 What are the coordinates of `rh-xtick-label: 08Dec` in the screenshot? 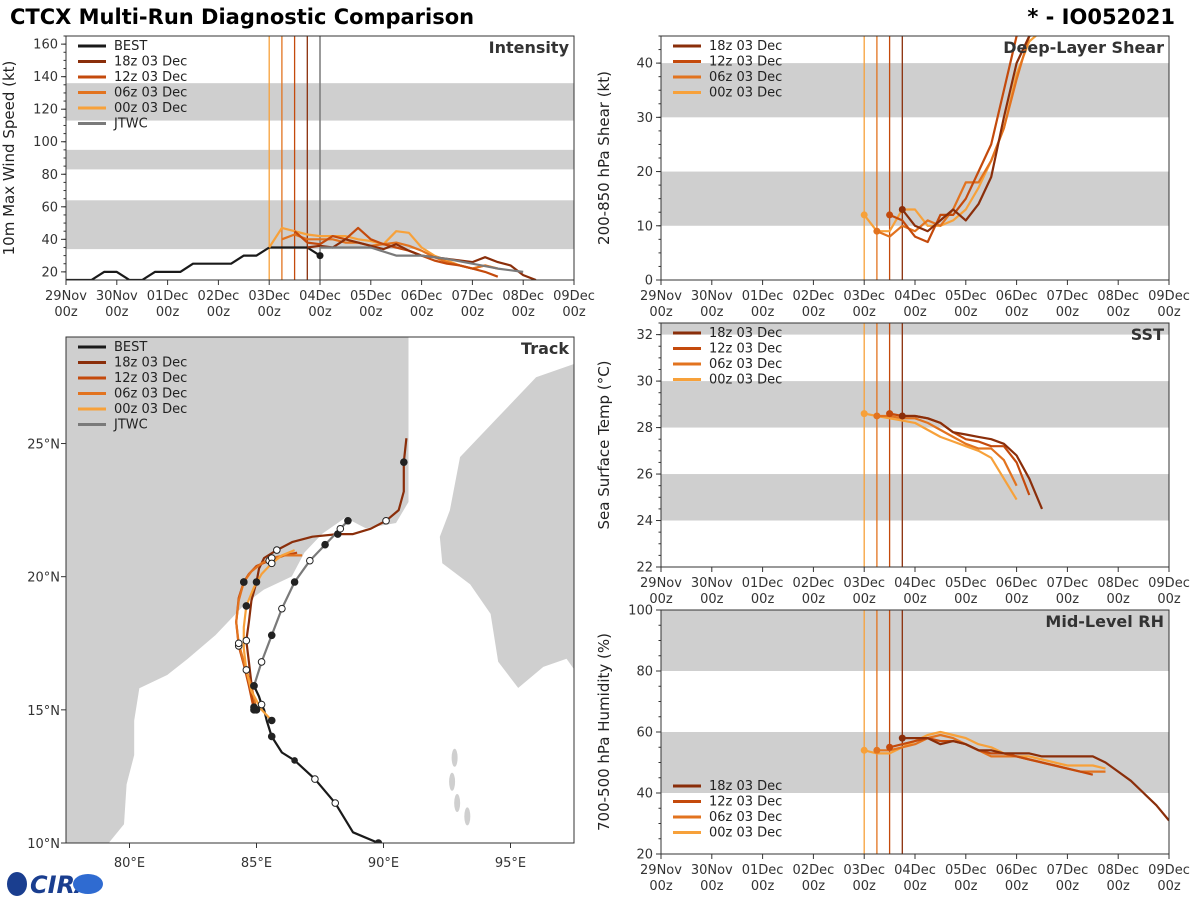 It's located at (1118, 870).